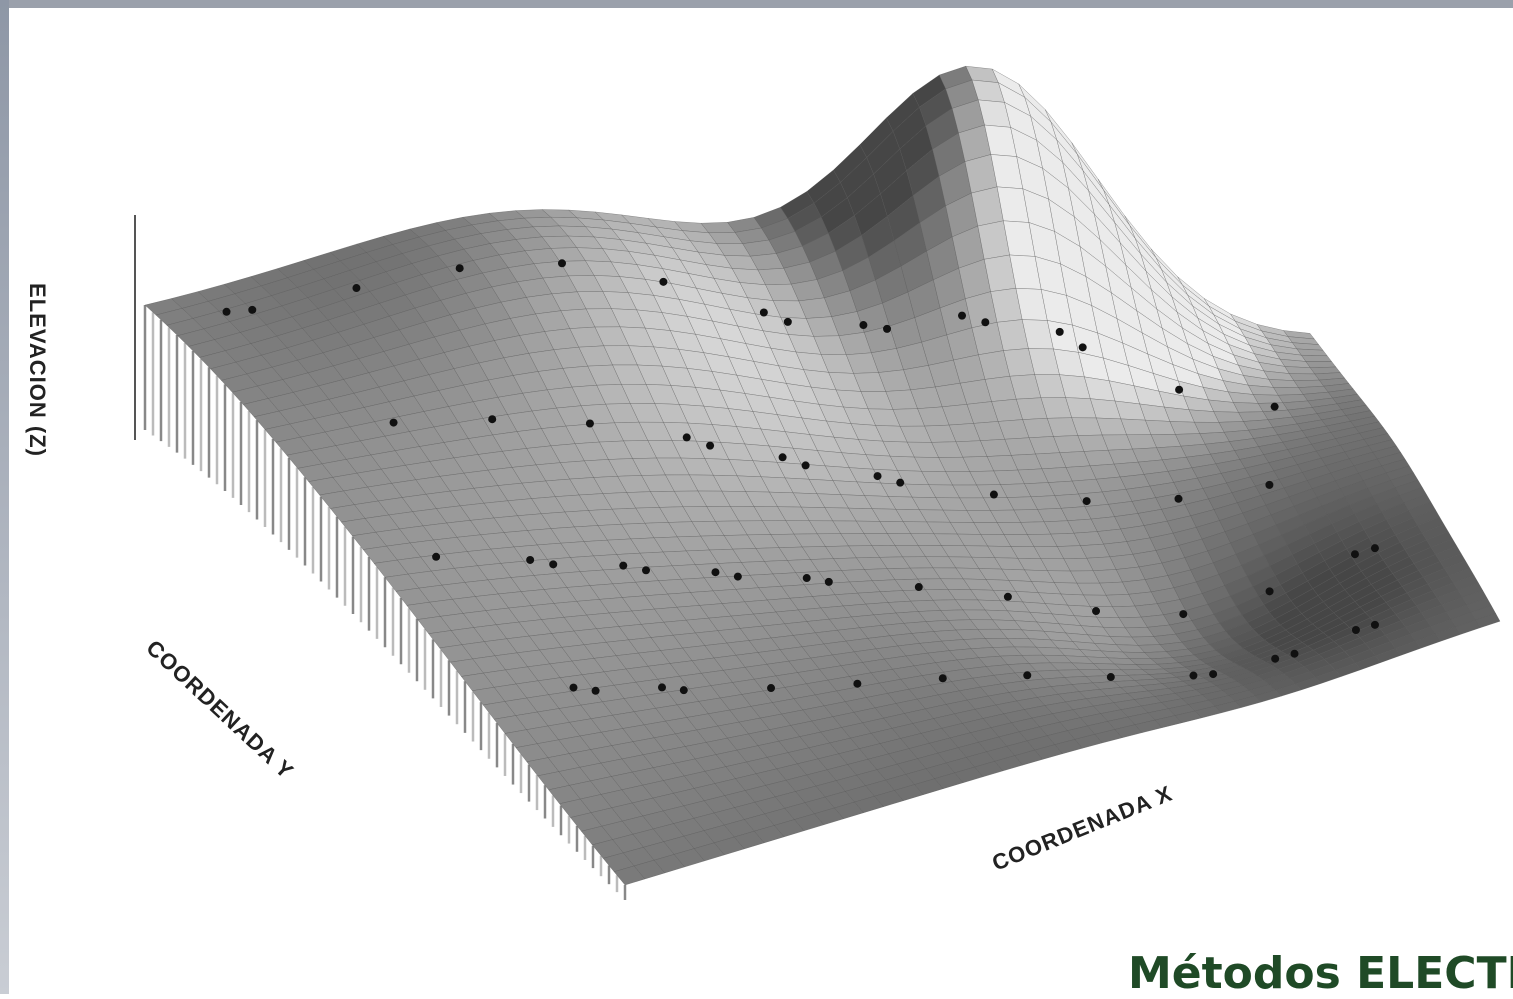 The height and width of the screenshot is (999, 1513). What do you see at coordinates (1081, 827) in the screenshot?
I see `x-axis-label: COORDENADA X` at bounding box center [1081, 827].